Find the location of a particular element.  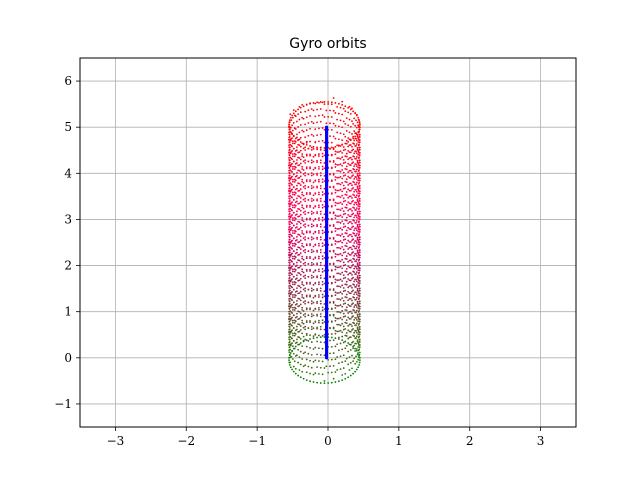

x-tick-label: 2 is located at coordinates (470, 441).